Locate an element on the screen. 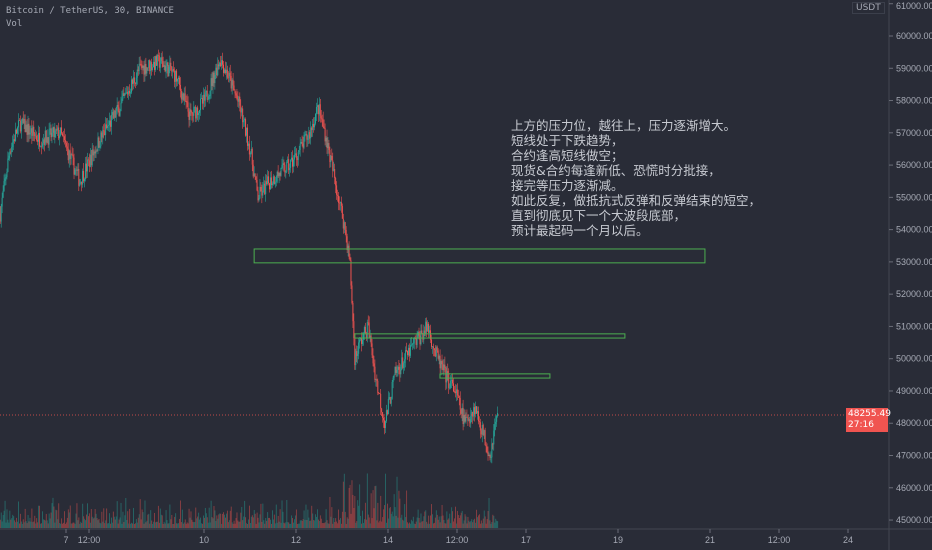 Image resolution: width=932 pixels, height=550 pixels. volume-indicator-label: Vol is located at coordinates (14, 24).